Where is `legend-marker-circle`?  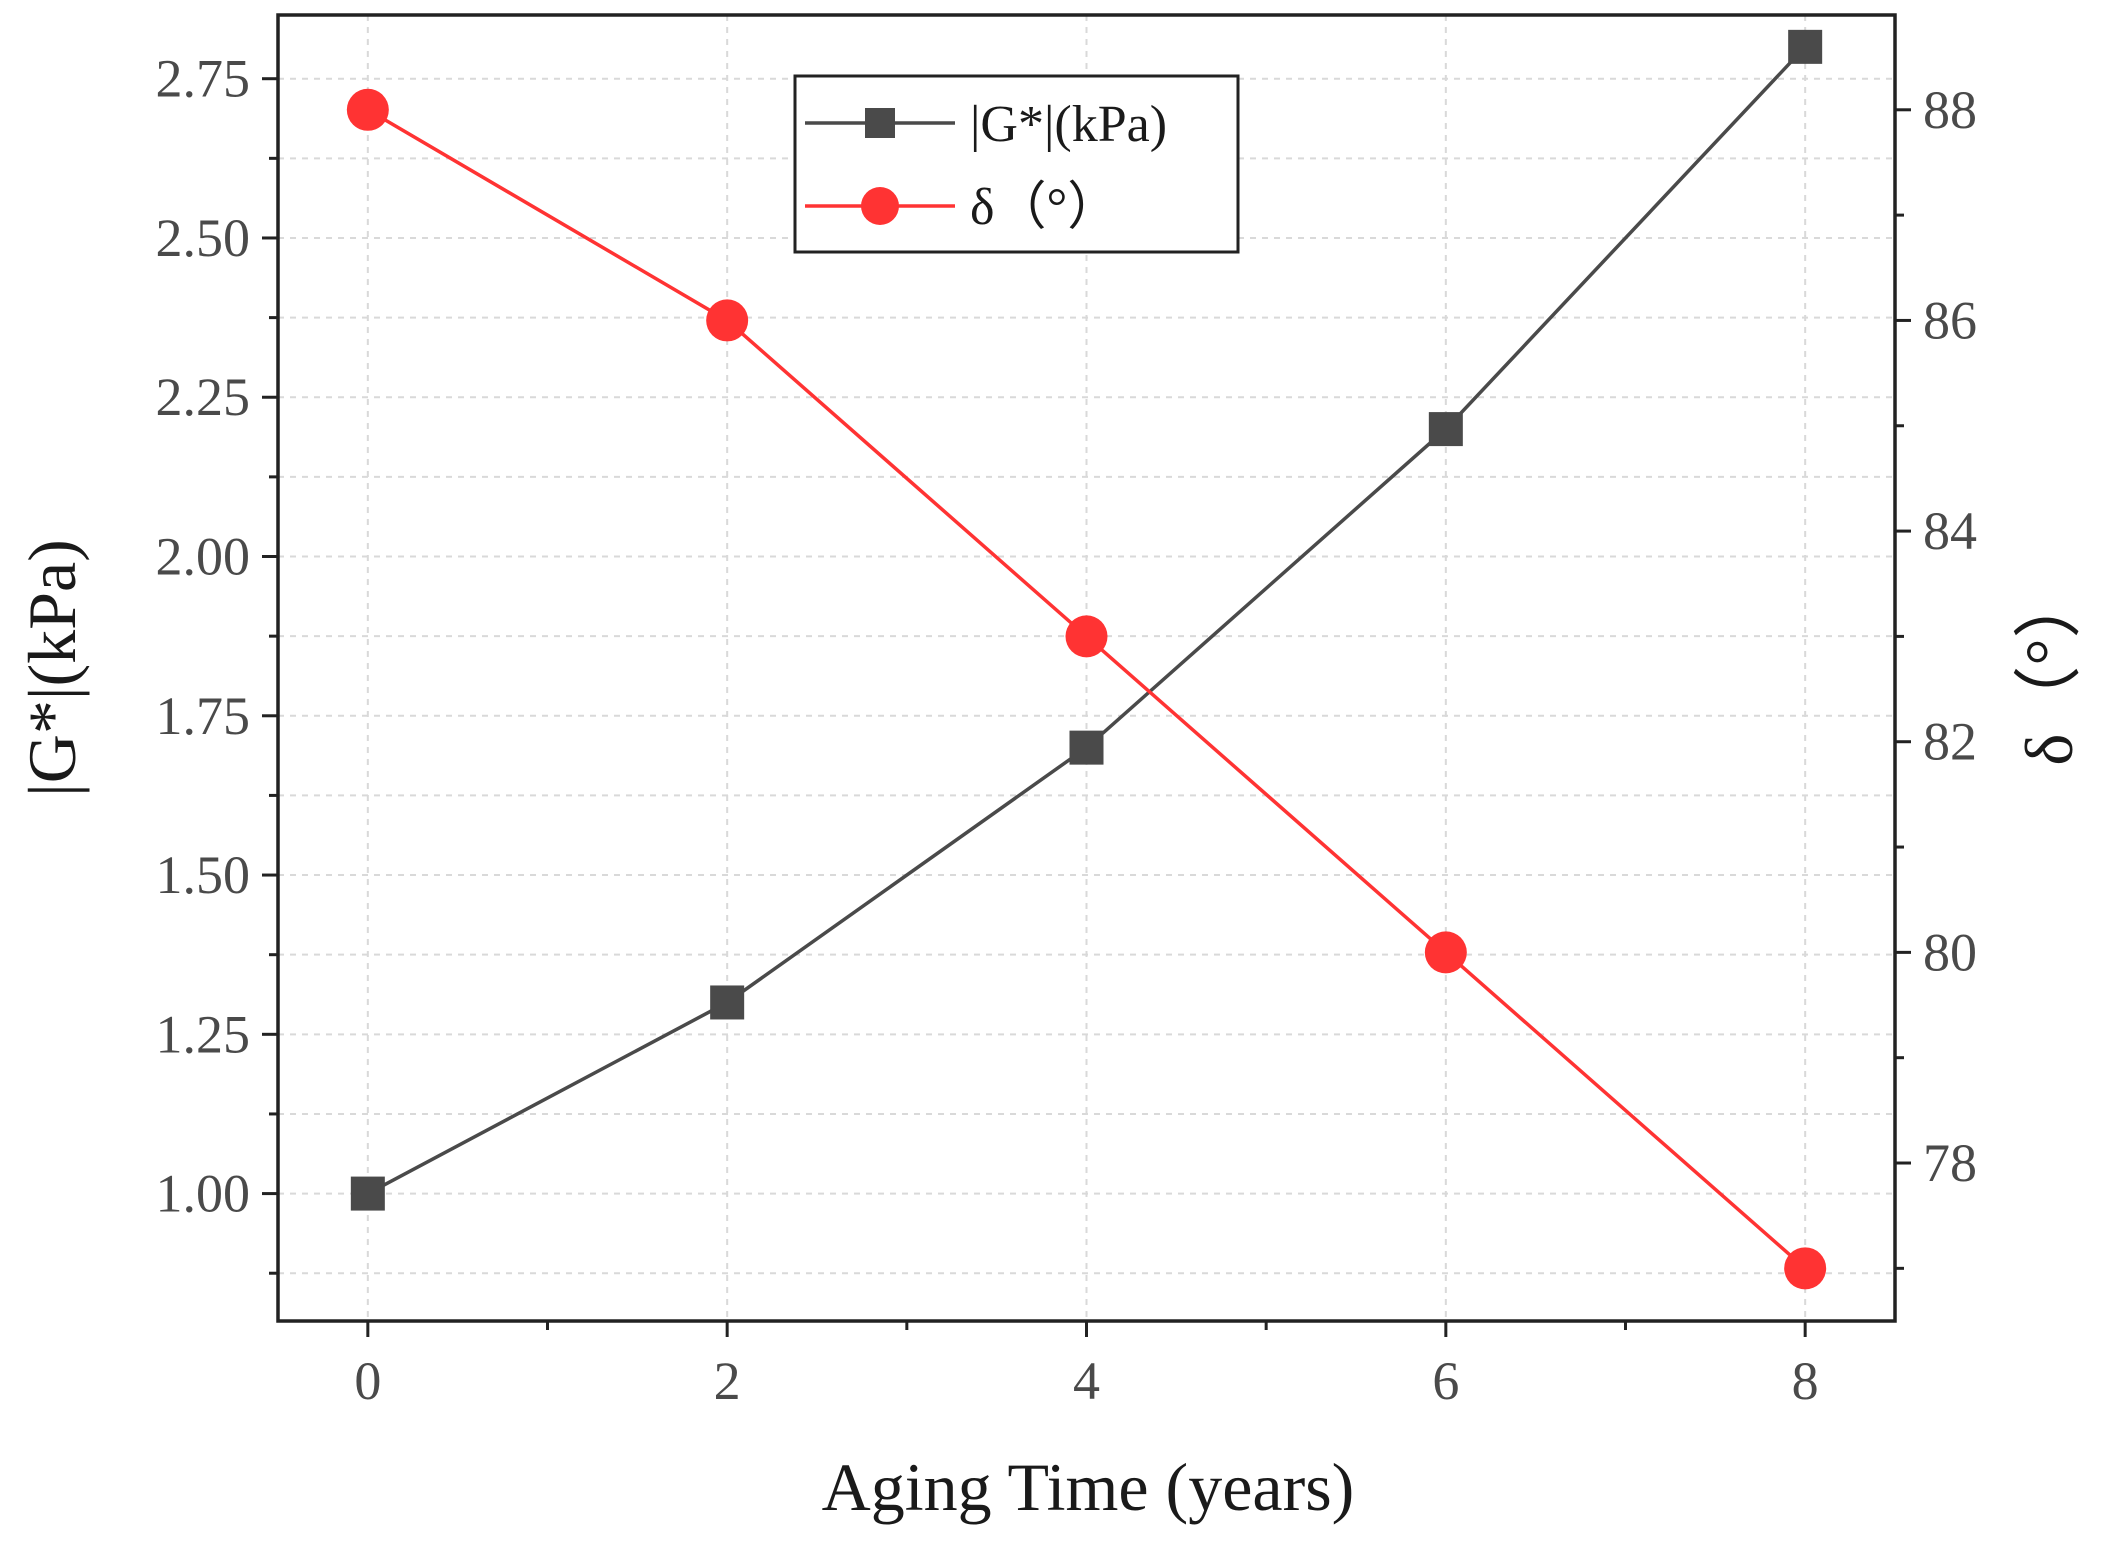
legend-marker-circle is located at coordinates (880, 206).